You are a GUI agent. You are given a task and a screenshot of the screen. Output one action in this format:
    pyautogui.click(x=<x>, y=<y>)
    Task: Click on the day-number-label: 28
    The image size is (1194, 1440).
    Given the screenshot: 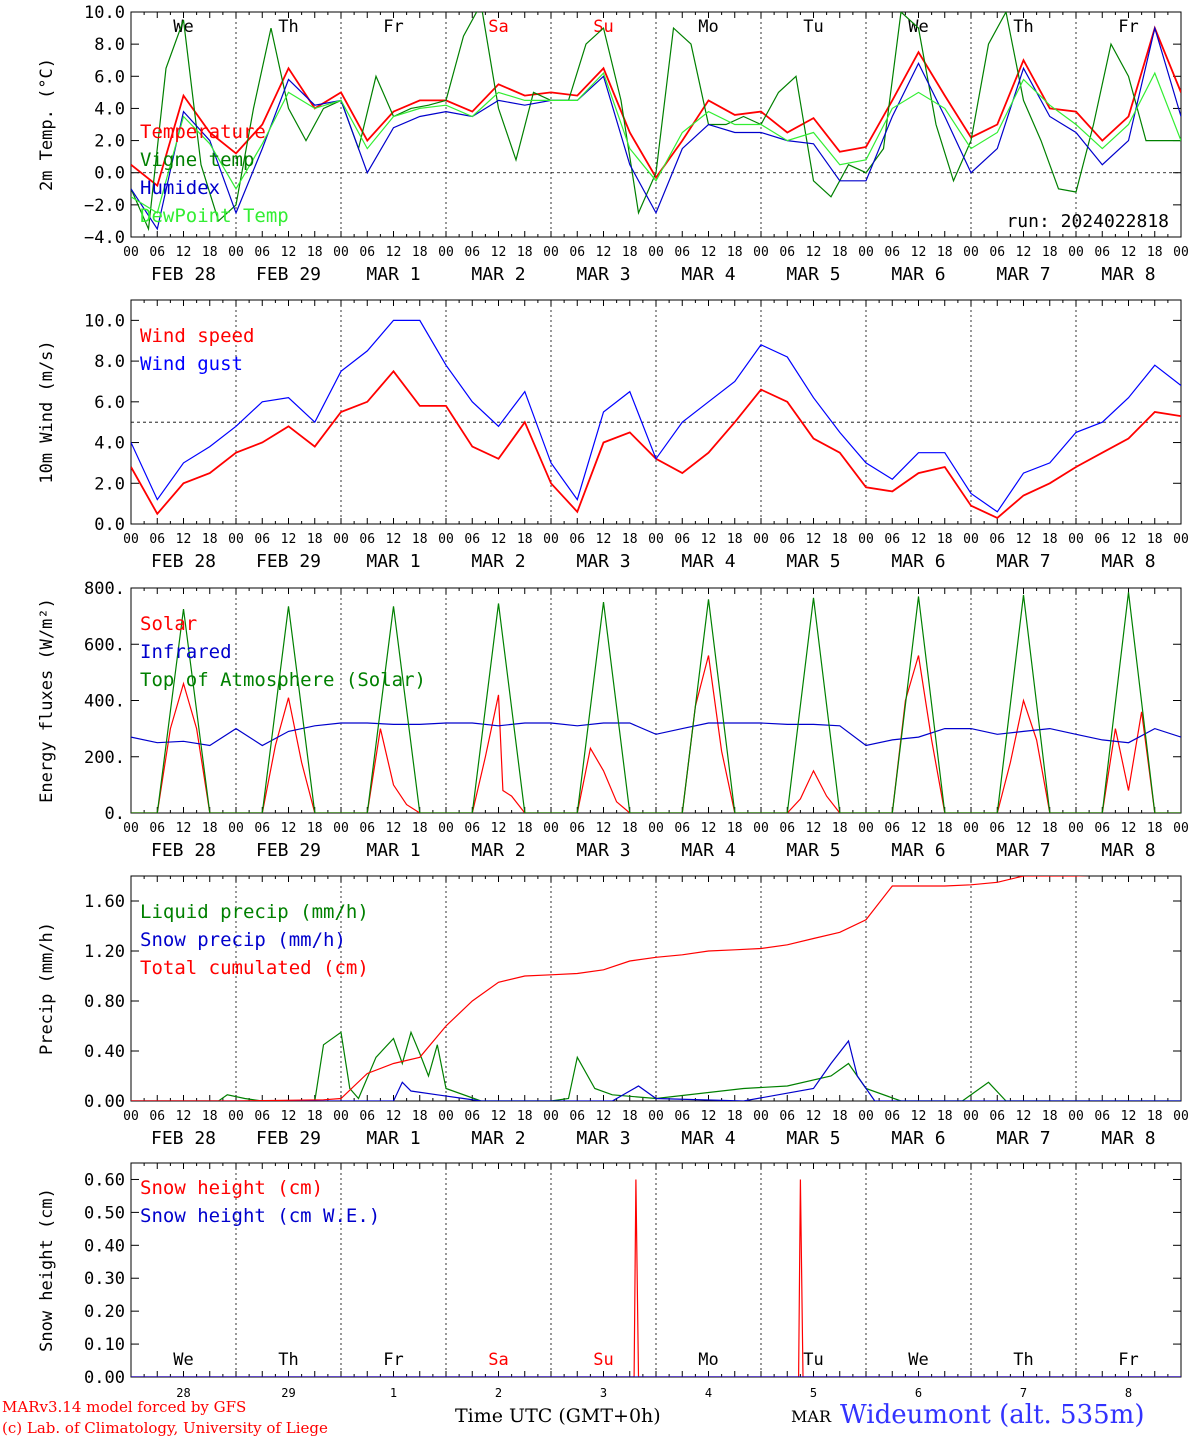 What is the action you would take?
    pyautogui.click(x=183, y=1393)
    